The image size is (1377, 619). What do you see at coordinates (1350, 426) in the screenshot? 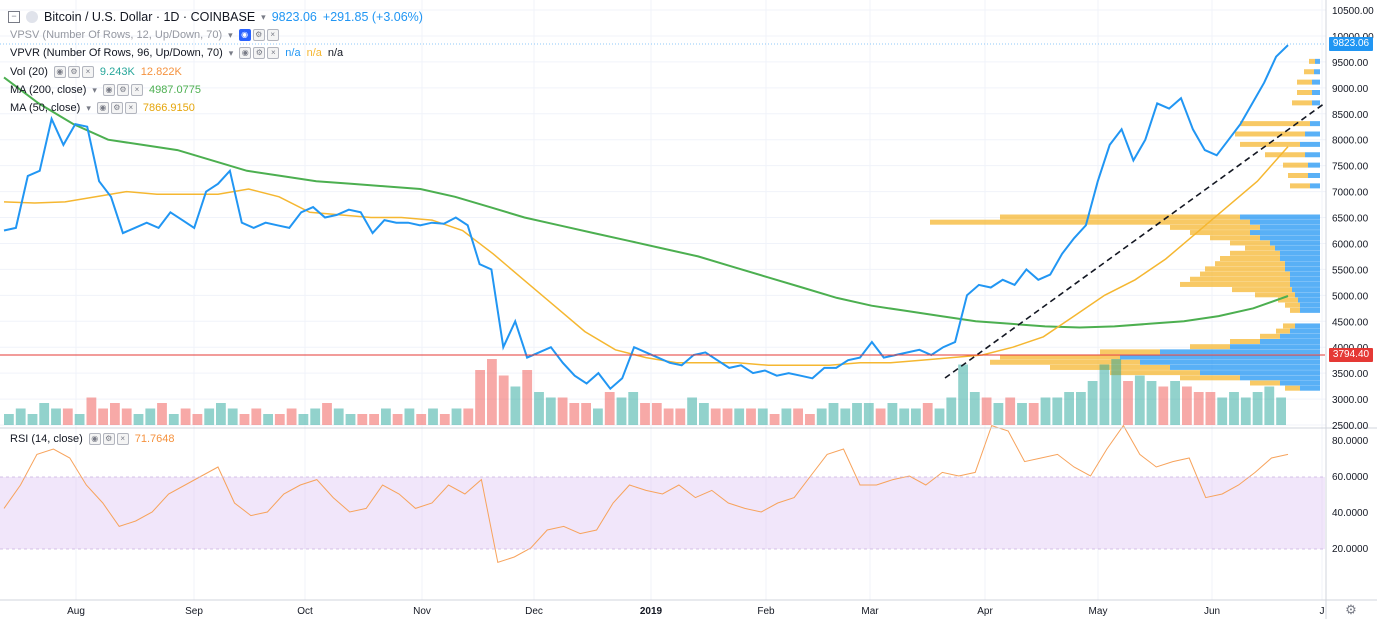
I see `price-tick-label: 2500.00` at bounding box center [1350, 426].